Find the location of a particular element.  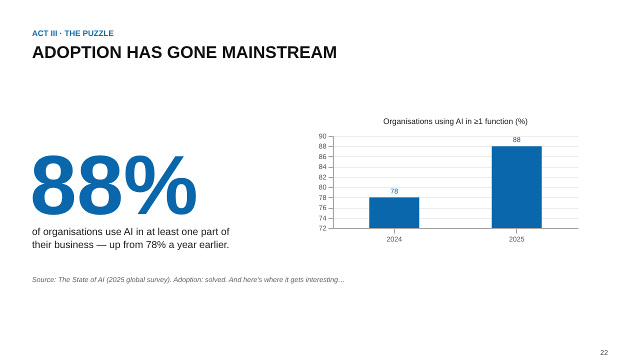

text: ACT III · THE PUZZLE is located at coordinates (73, 33).